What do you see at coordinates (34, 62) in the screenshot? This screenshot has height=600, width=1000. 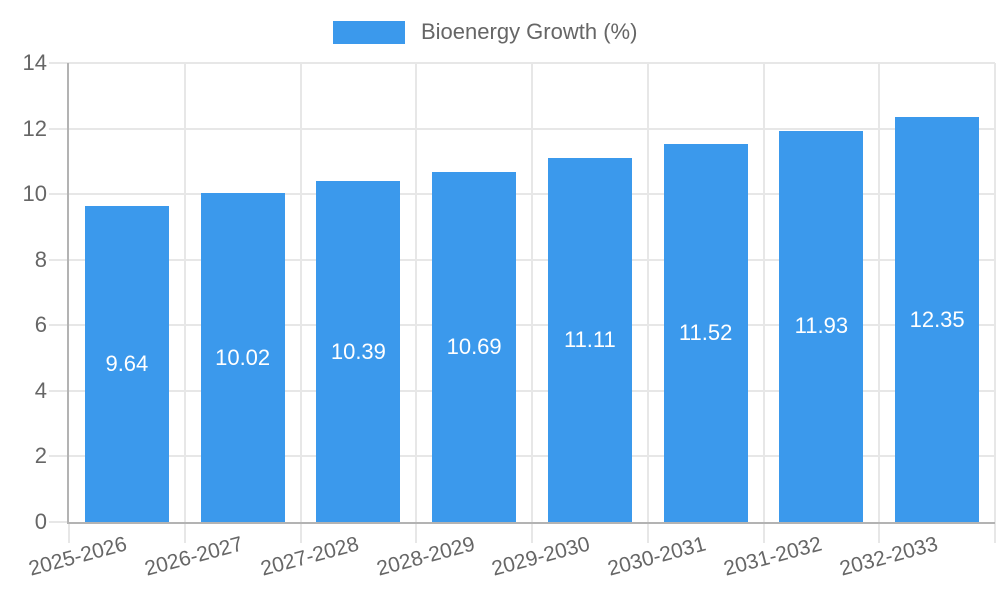 I see `y-tick-label: 14` at bounding box center [34, 62].